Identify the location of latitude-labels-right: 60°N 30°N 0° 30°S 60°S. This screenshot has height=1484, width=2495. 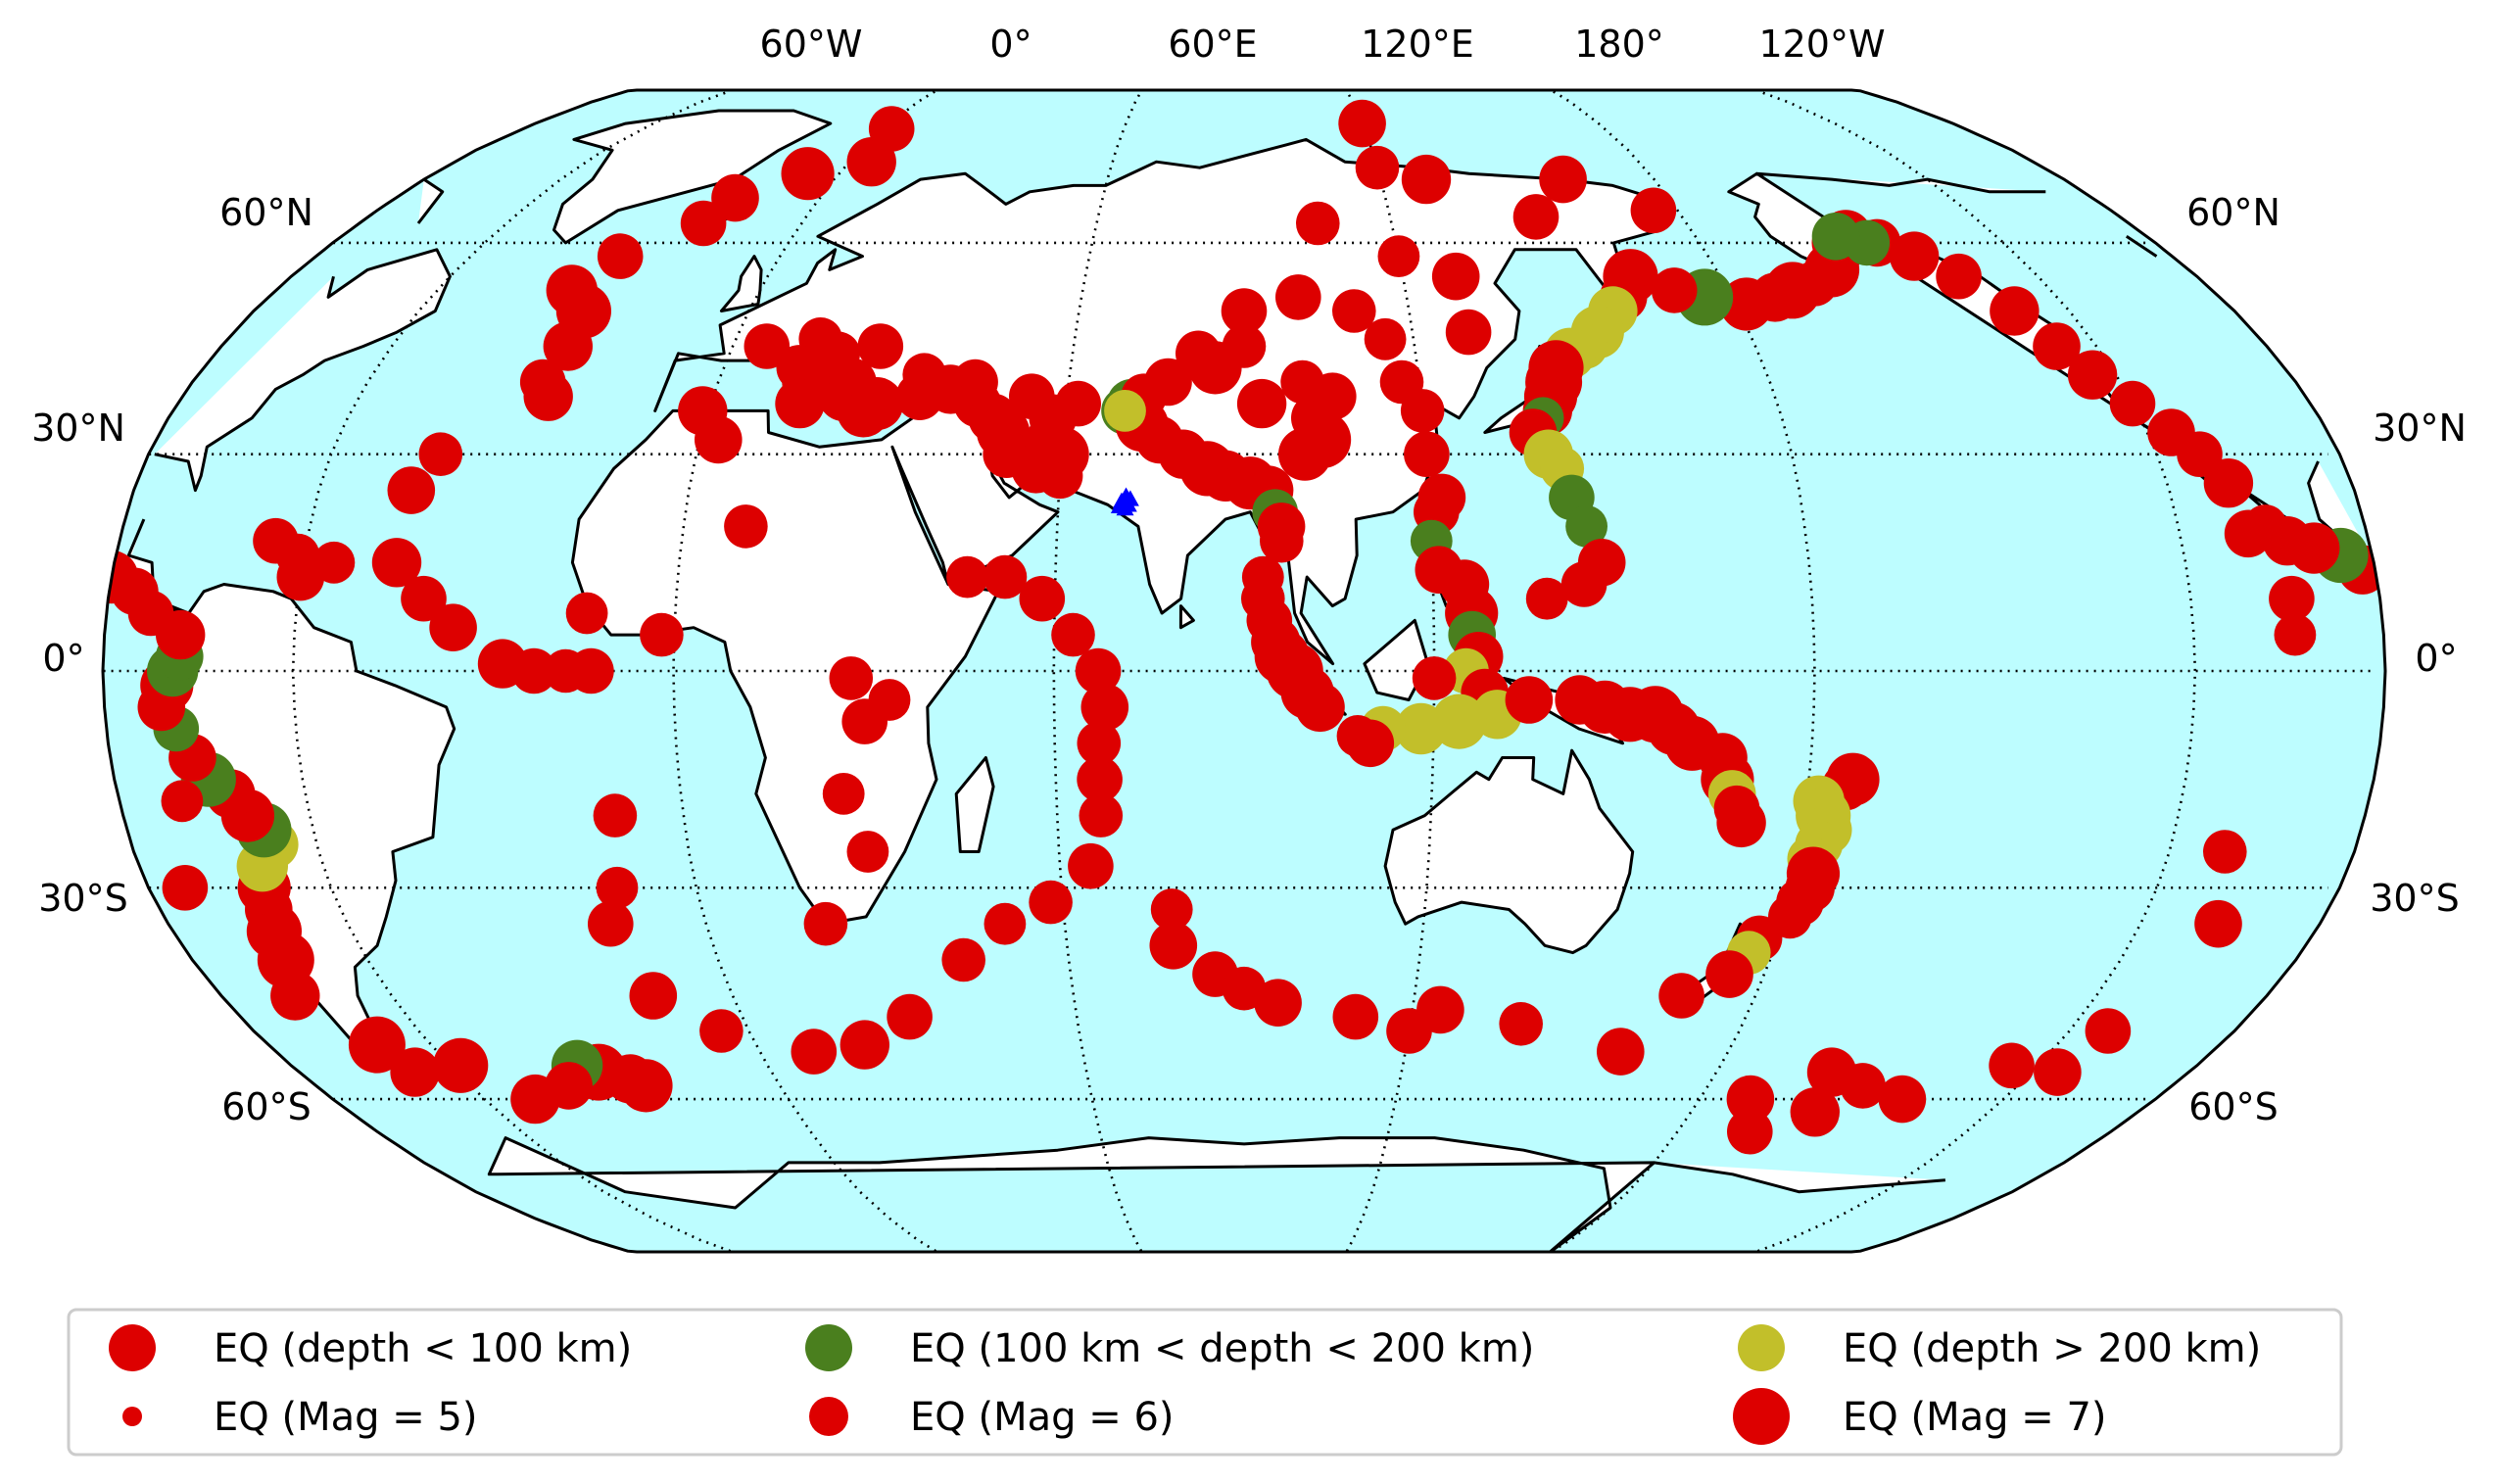
(2326, 659).